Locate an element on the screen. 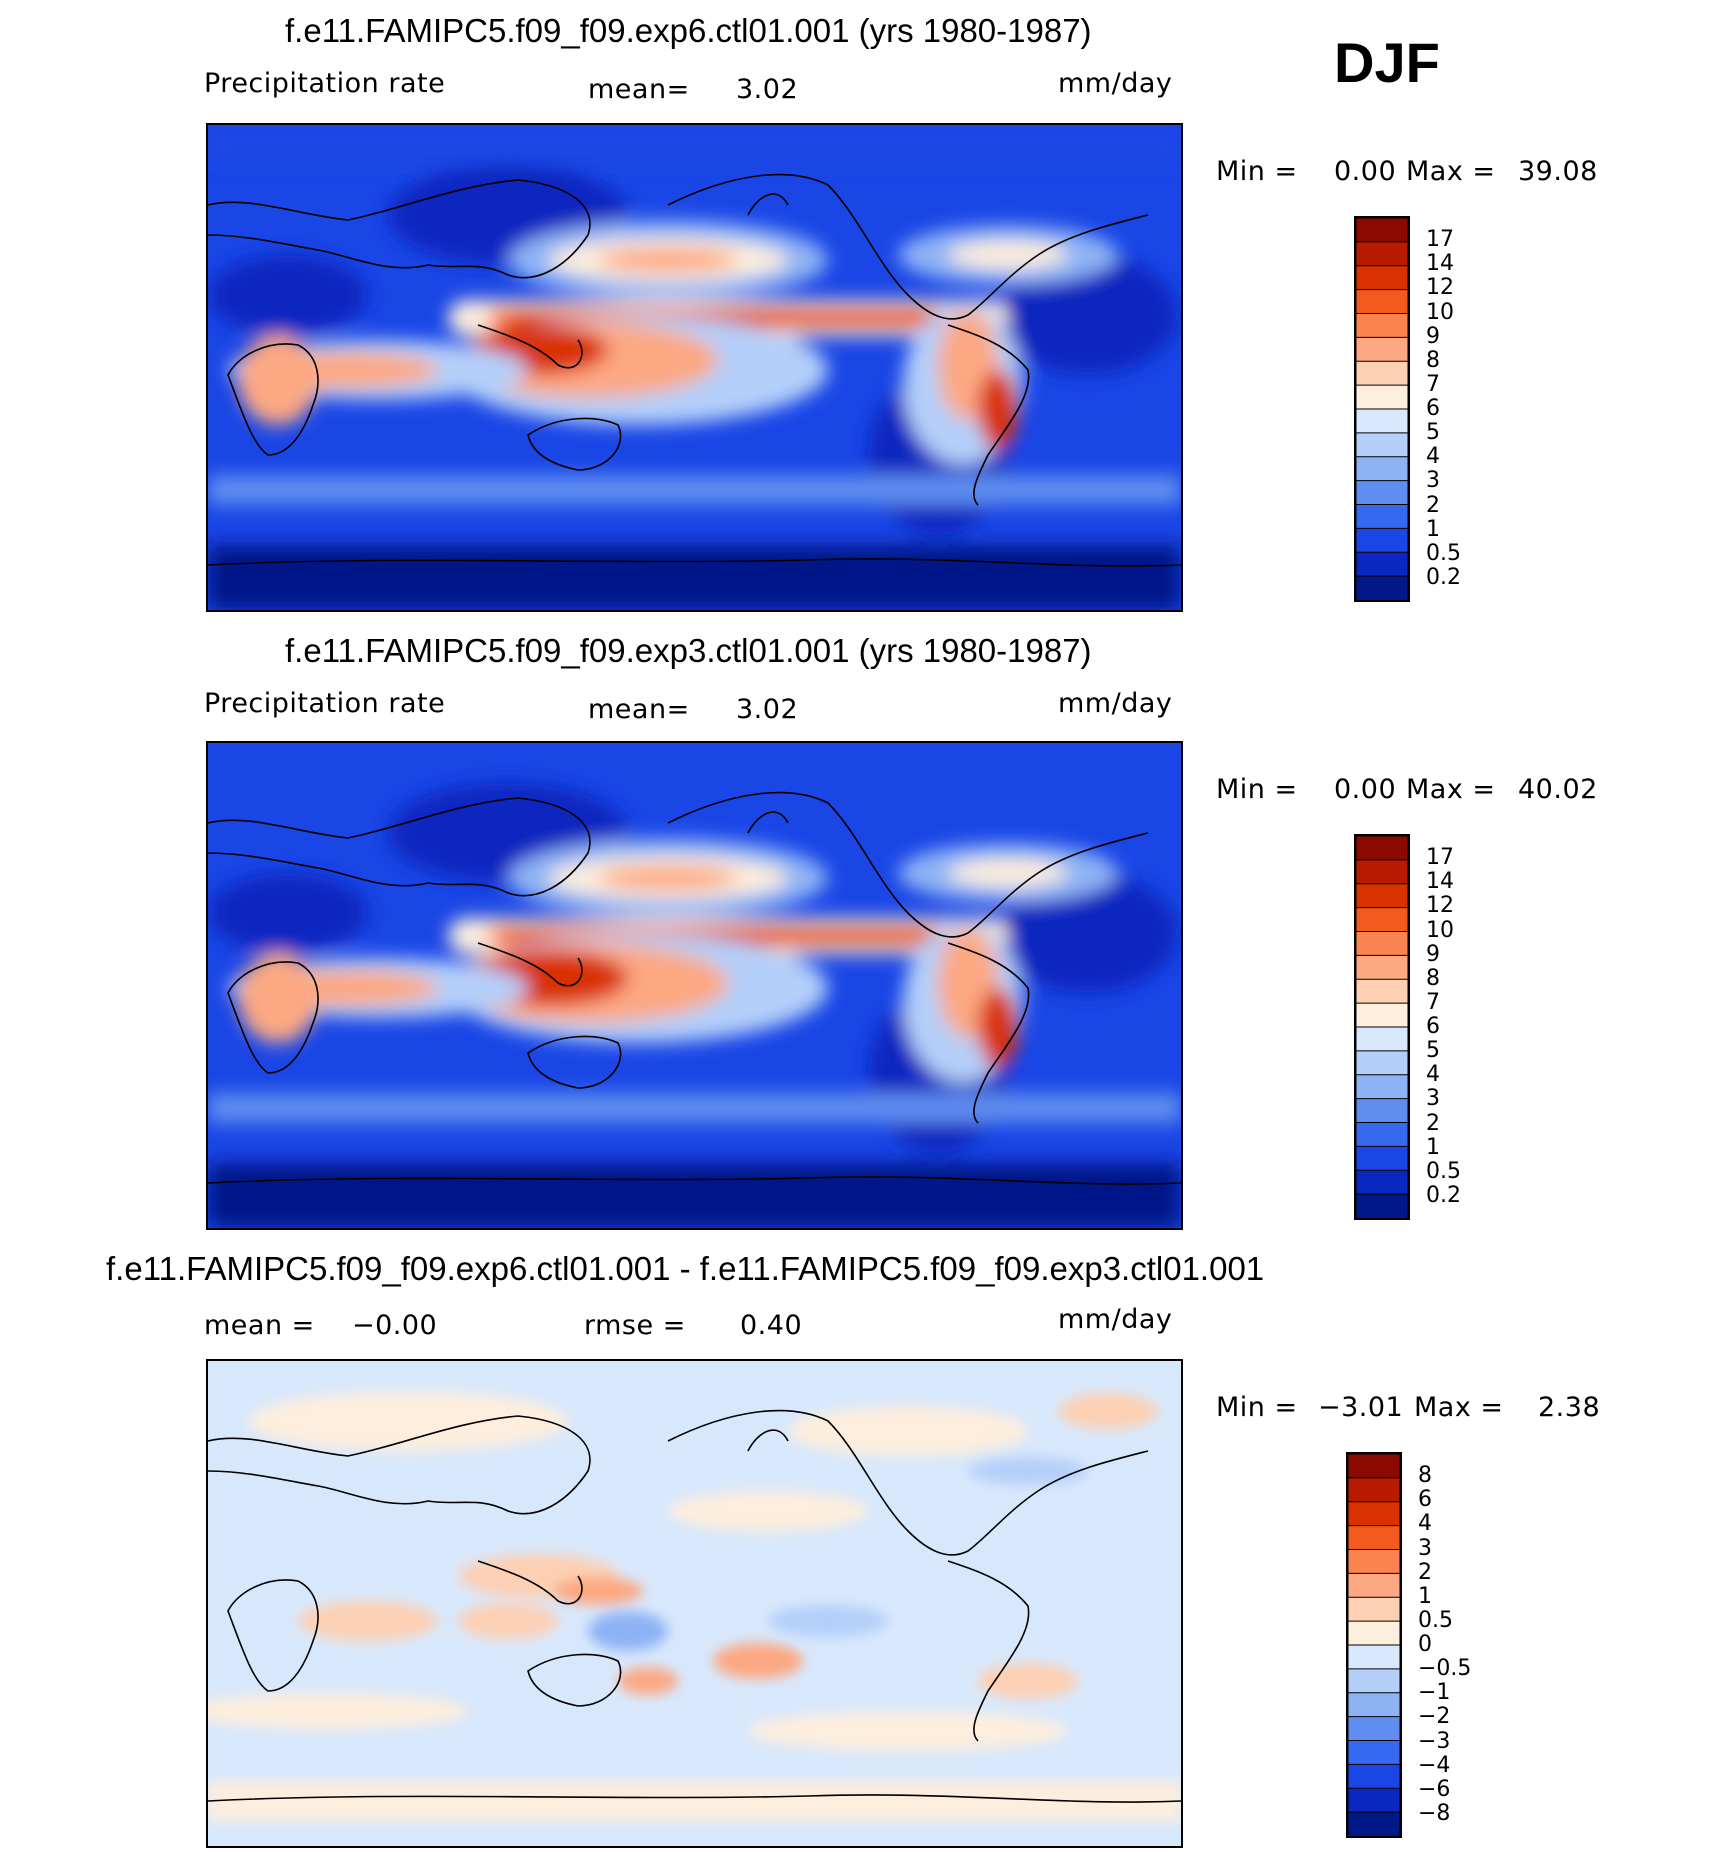 Image resolution: width=1710 pixels, height=1852 pixels. panel3-colorbar-tick-label: −3 is located at coordinates (1434, 1741).